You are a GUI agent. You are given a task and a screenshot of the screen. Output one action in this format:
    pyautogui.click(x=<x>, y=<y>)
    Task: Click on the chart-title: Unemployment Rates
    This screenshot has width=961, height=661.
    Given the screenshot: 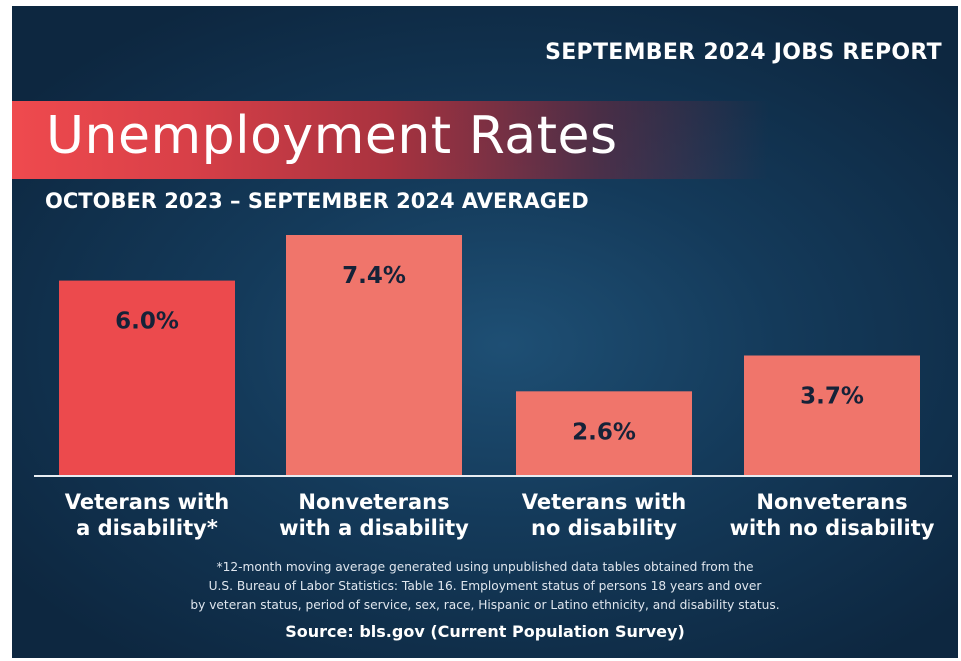 What is the action you would take?
    pyautogui.click(x=332, y=136)
    